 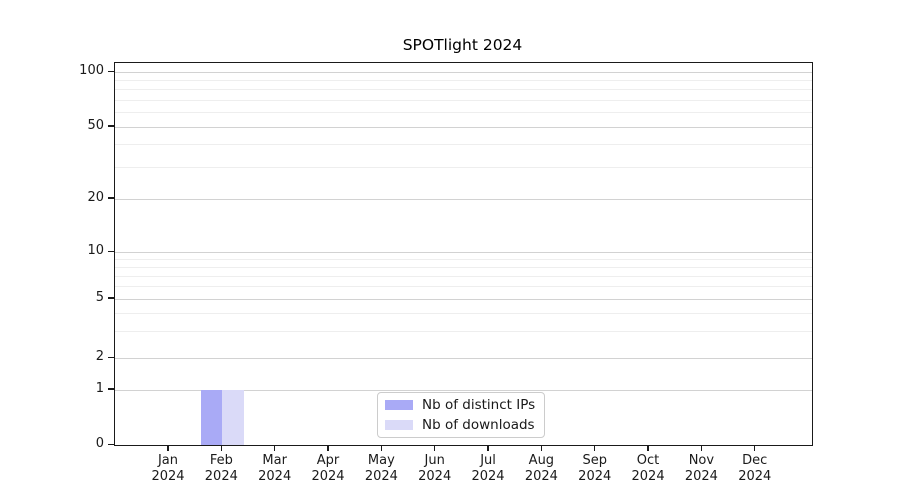 I want to click on x-axis-tick-label: Aug 2024, so click(x=541, y=468).